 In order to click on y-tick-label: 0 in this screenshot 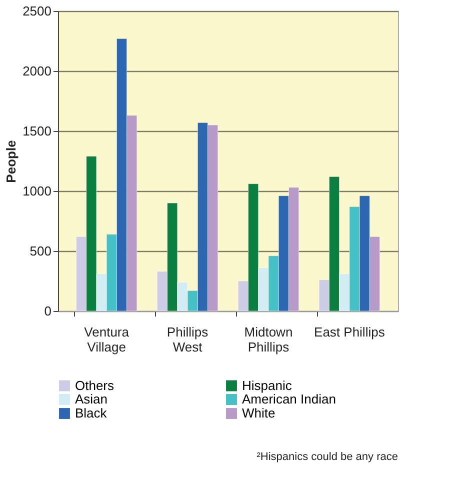, I will do `click(48, 311)`.